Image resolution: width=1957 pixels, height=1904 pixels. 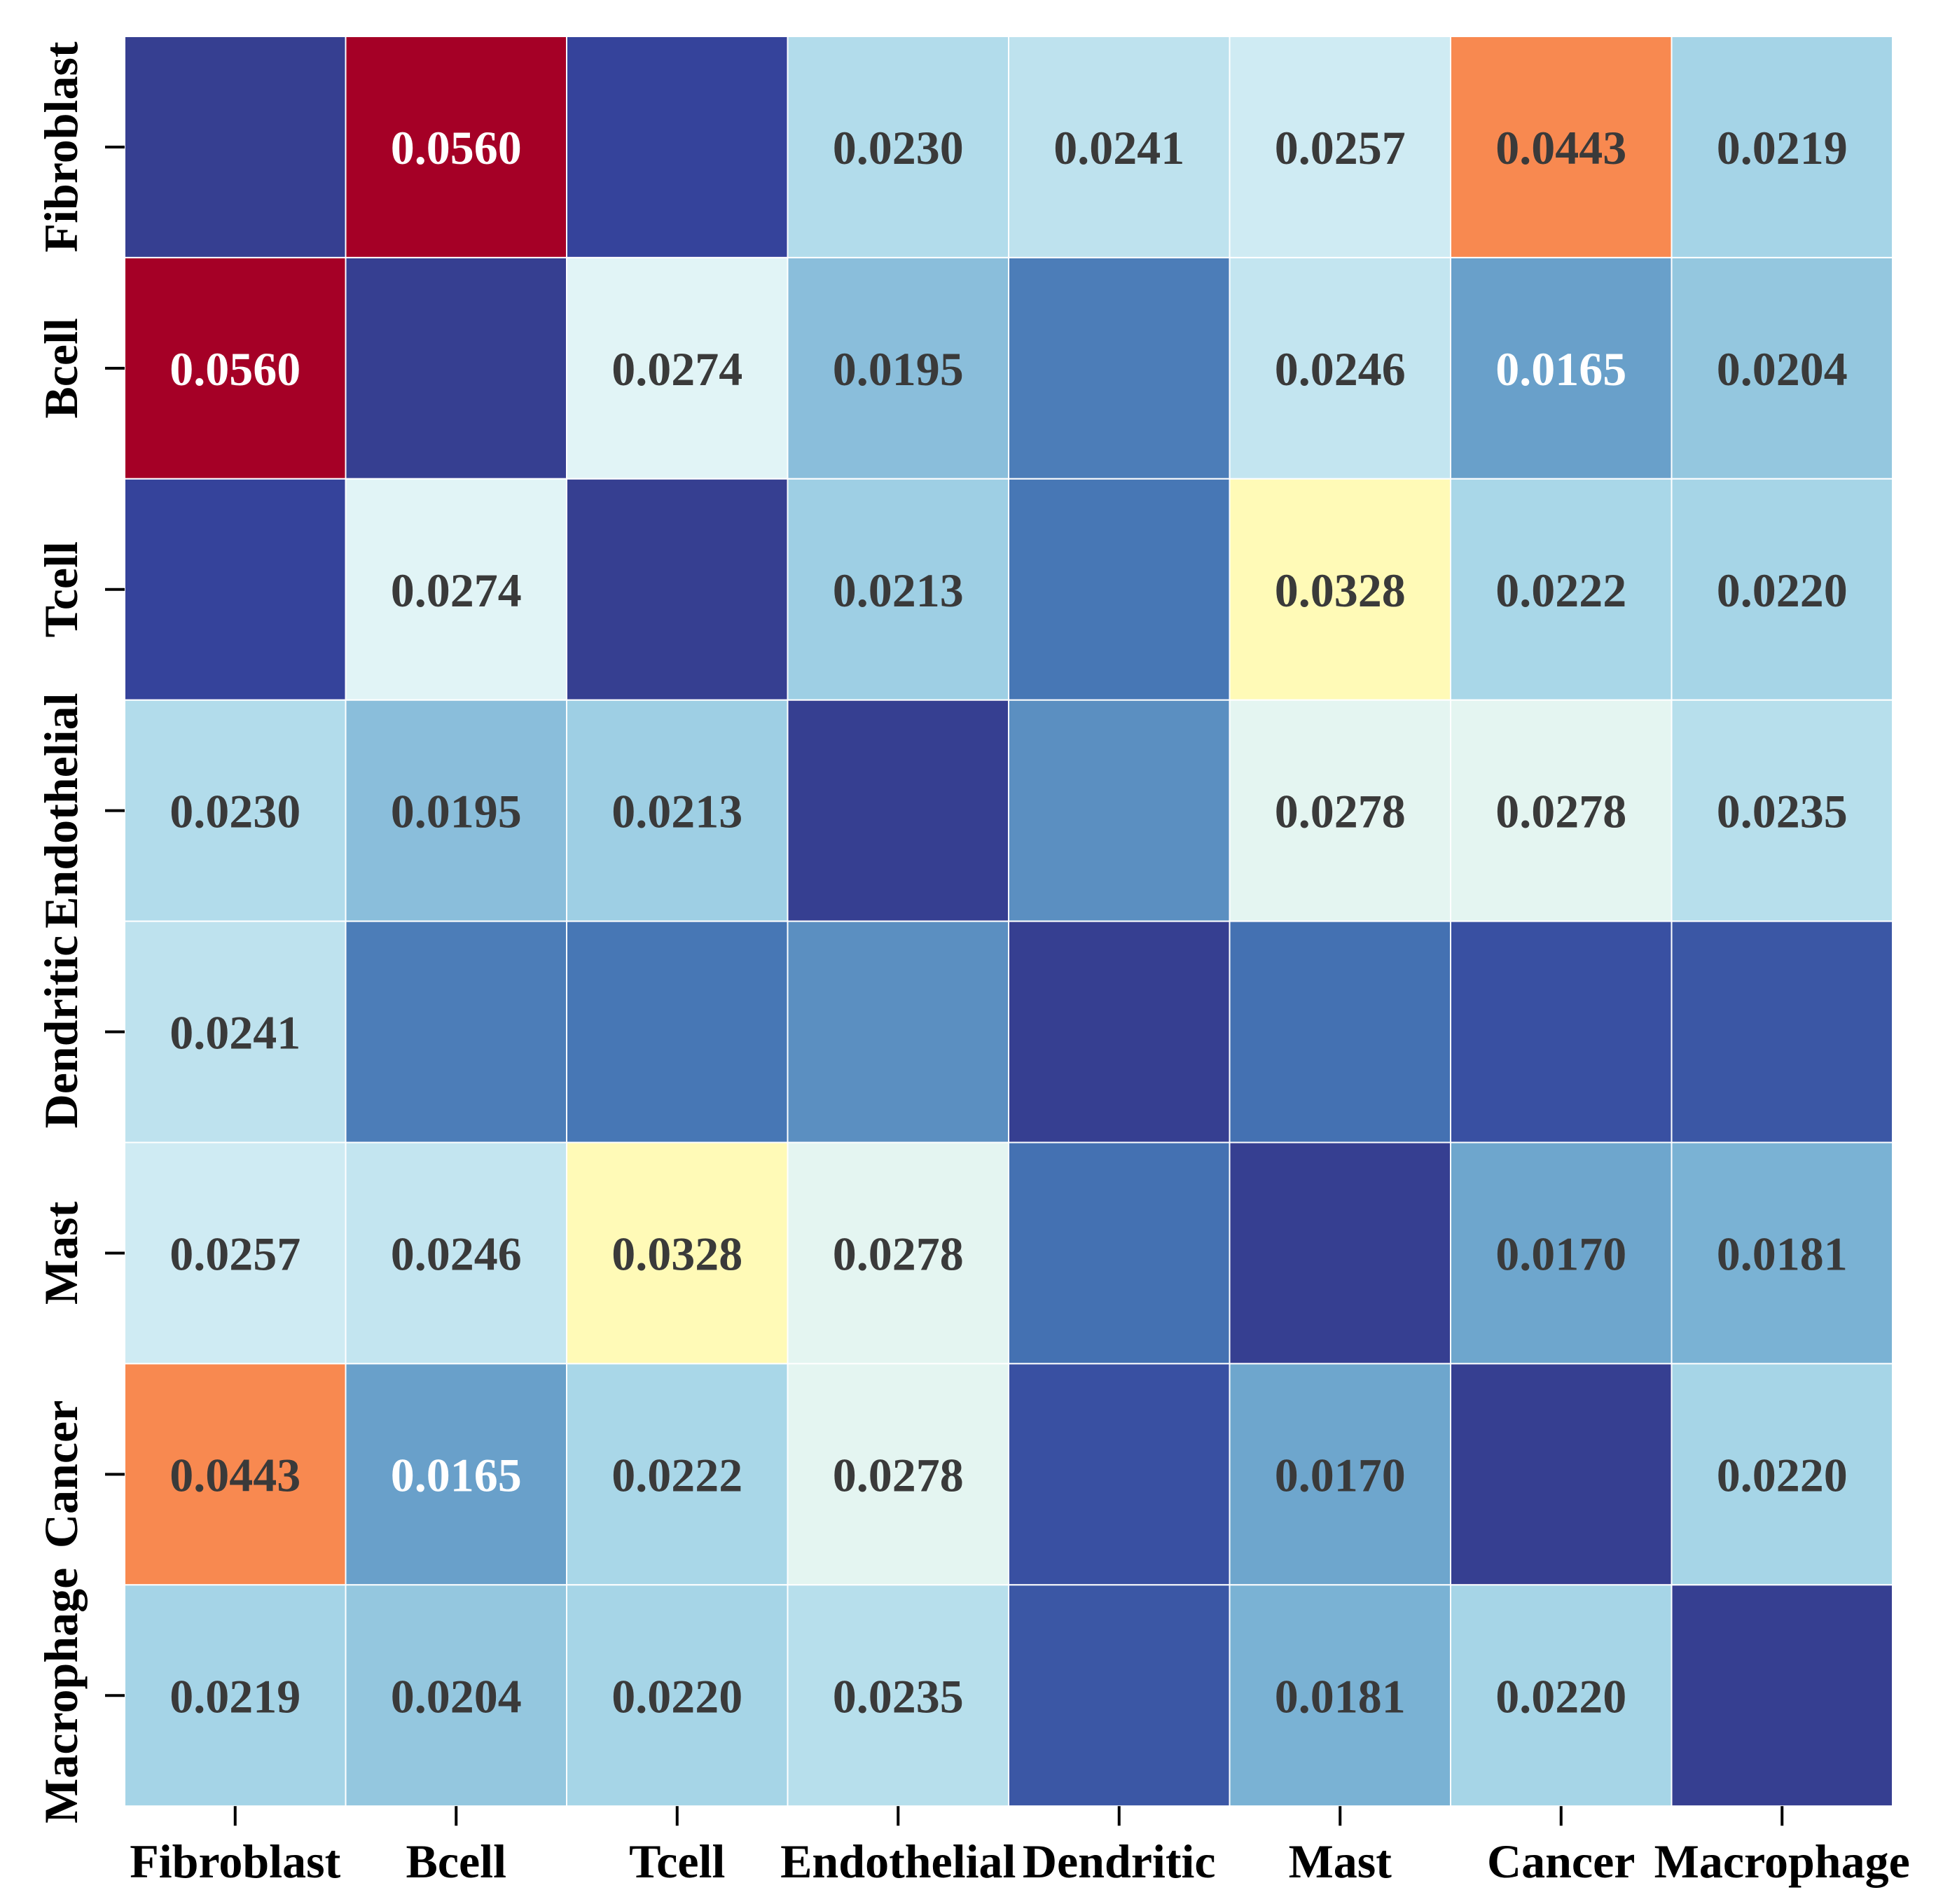 What do you see at coordinates (1340, 1862) in the screenshot?
I see `x-tick-label-mast: Mast` at bounding box center [1340, 1862].